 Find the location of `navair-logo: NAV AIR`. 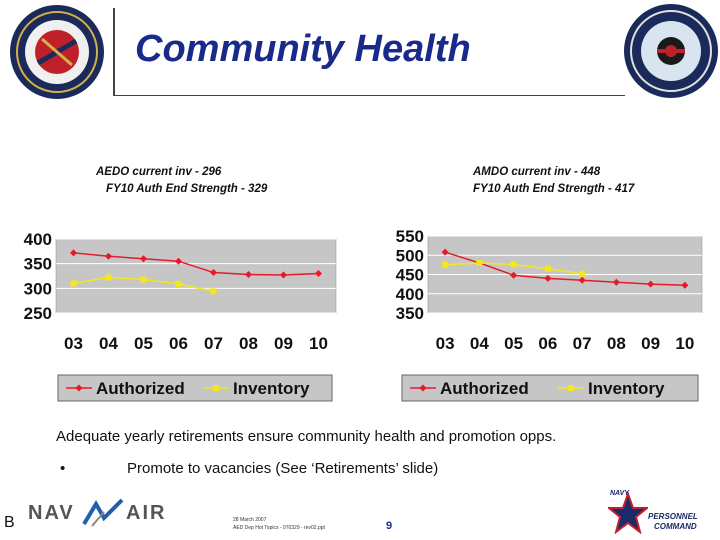

navair-logo: NAV AIR is located at coordinates (106, 513).